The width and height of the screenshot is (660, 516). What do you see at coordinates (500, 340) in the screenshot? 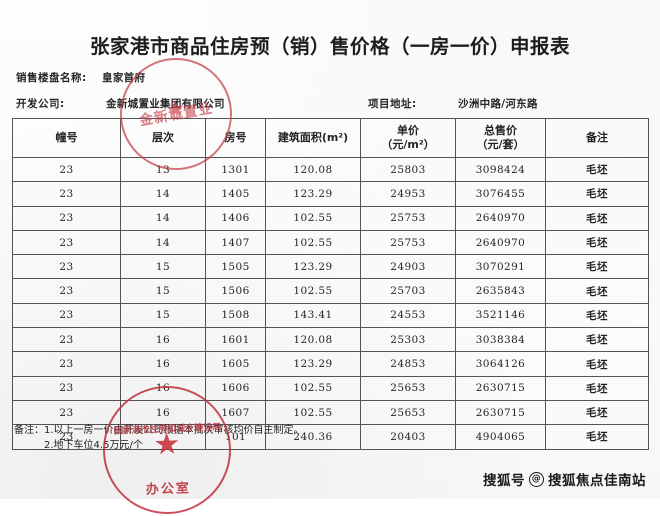
I see `cell-total-price: 3038384` at bounding box center [500, 340].